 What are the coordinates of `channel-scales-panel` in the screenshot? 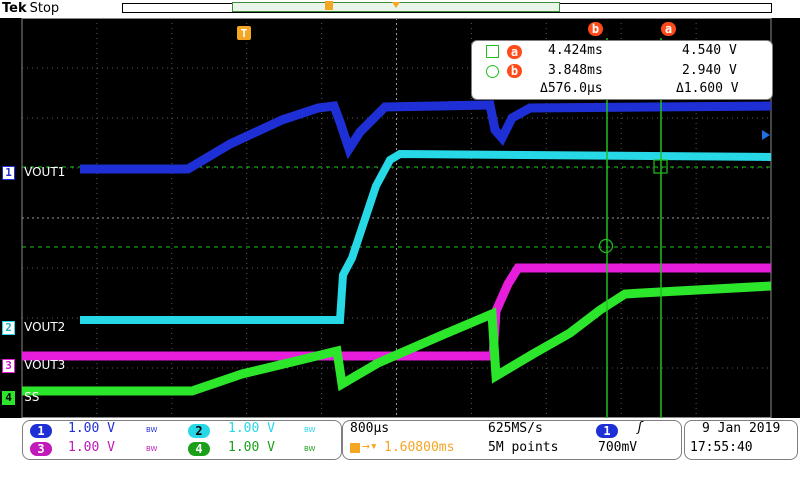 It's located at (182, 440).